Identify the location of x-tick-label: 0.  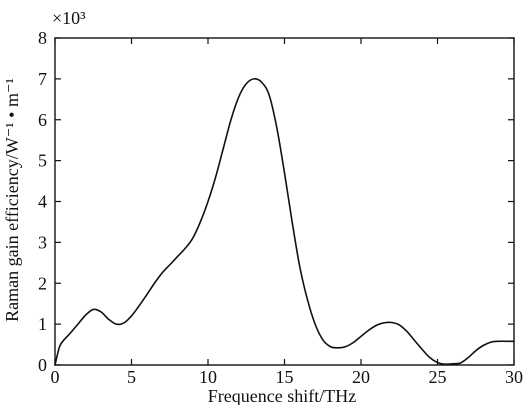
(55, 377).